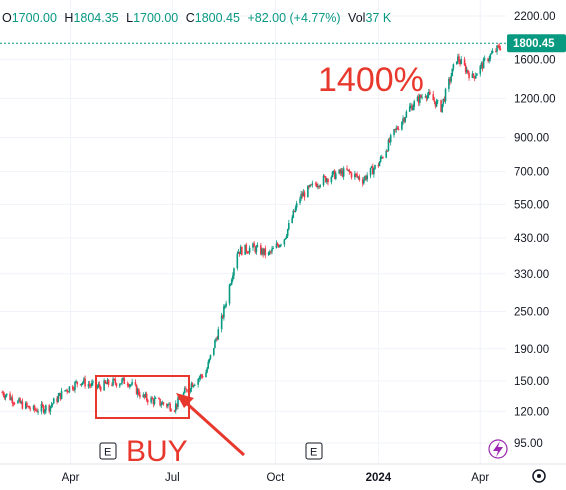 This screenshot has width=566, height=490. What do you see at coordinates (379, 478) in the screenshot?
I see `x-tick-label: 2024` at bounding box center [379, 478].